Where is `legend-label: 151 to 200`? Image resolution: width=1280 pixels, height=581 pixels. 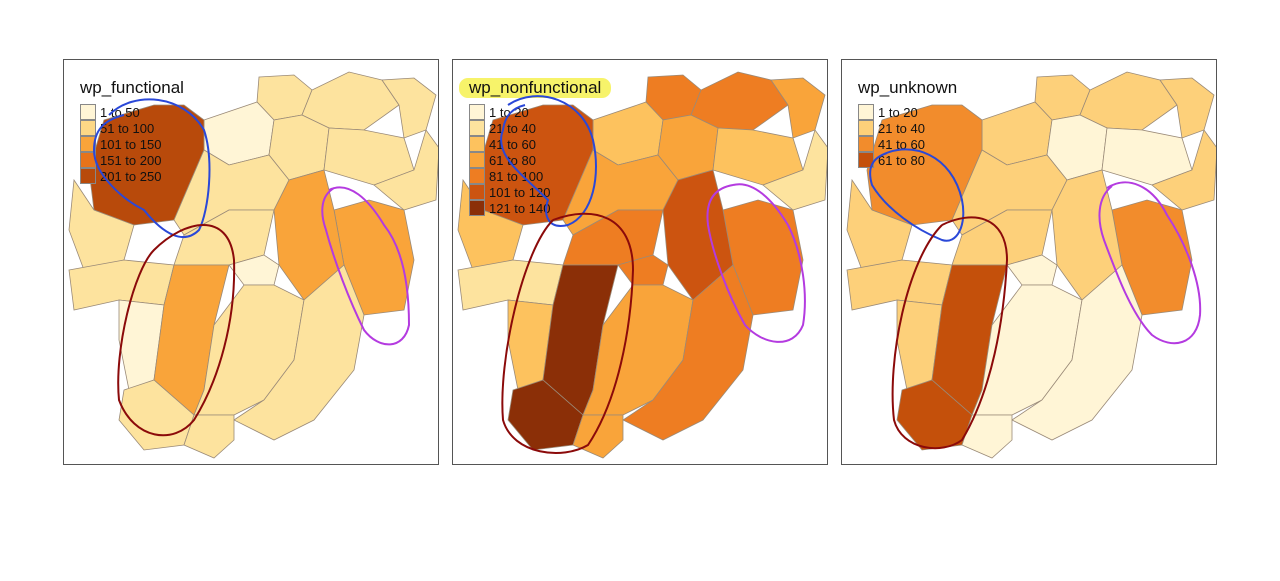 legend-label: 151 to 200 is located at coordinates (131, 160).